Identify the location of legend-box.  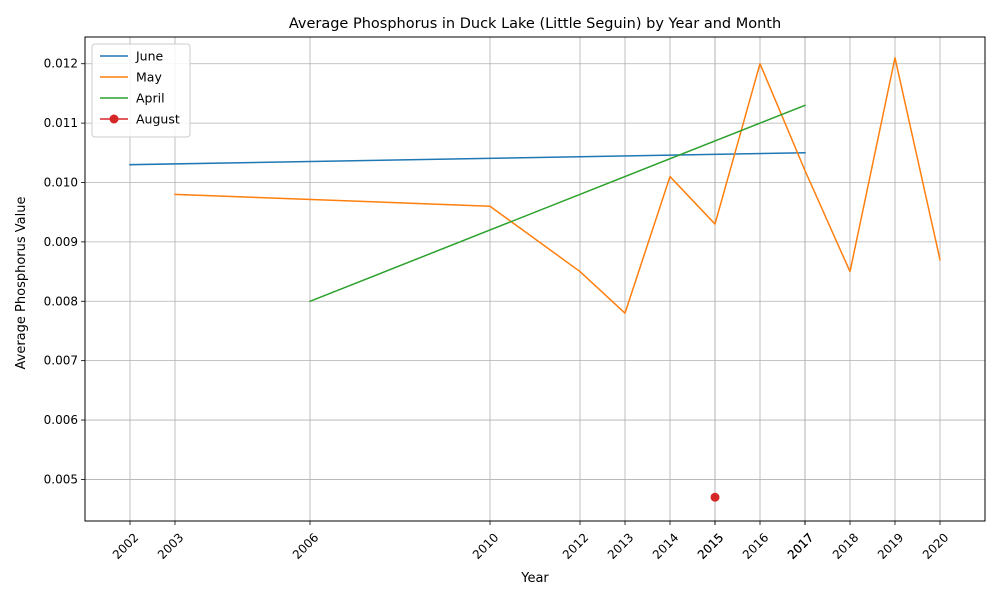
(141, 90).